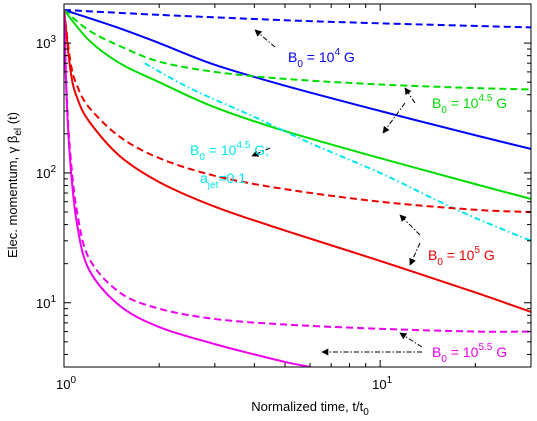  I want to click on x-tick-label: 10⁰, so click(66, 383).